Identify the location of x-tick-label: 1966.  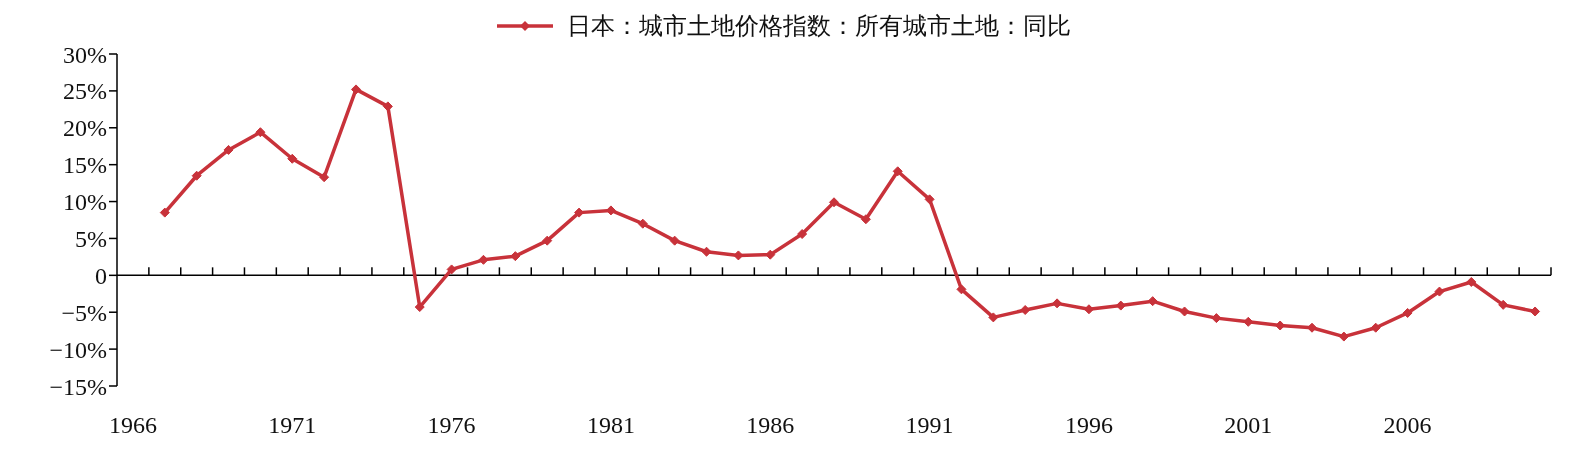
(132, 425).